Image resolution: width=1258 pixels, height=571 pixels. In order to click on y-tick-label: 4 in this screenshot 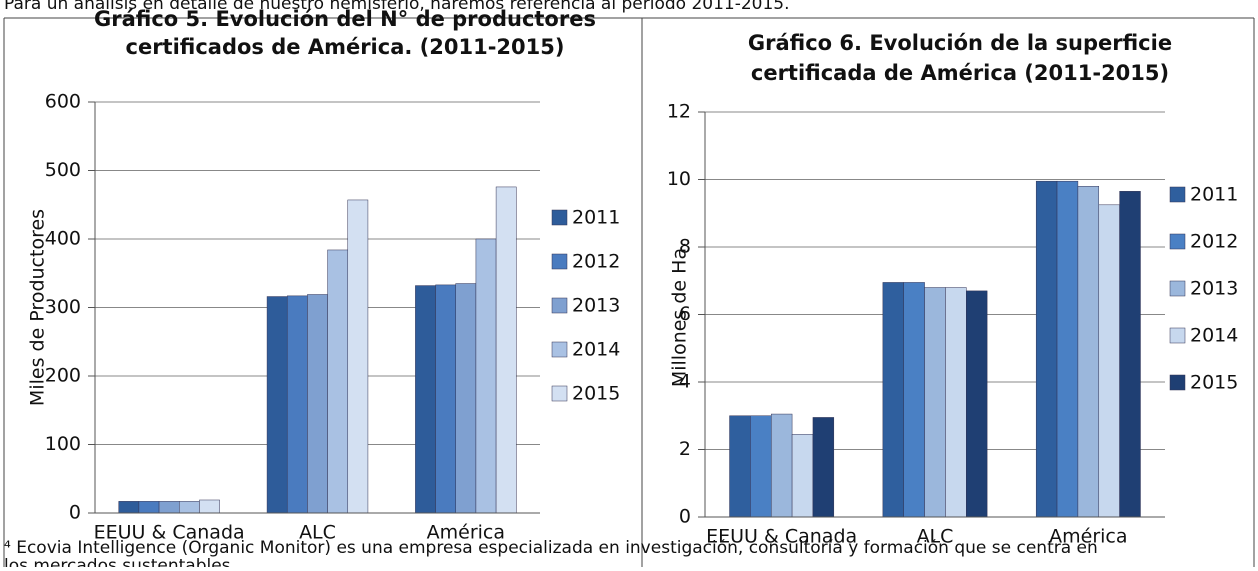, I will do `click(685, 382)`.